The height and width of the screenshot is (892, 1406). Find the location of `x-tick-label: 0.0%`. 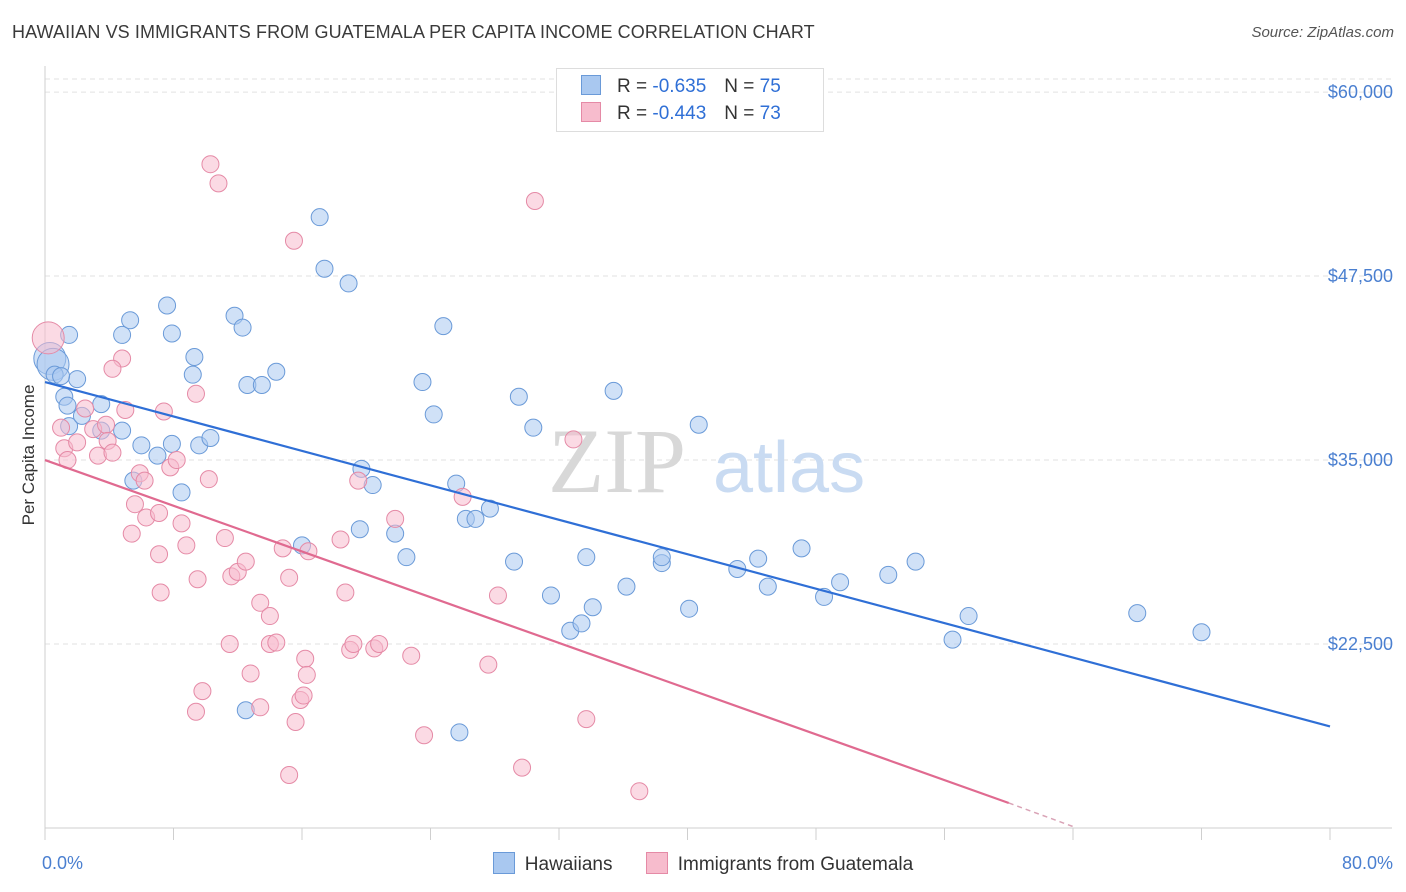

x-tick-label: 0.0% is located at coordinates (62, 863).